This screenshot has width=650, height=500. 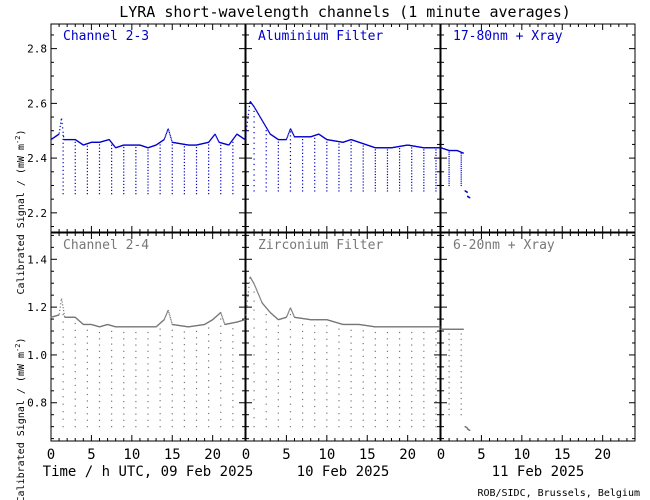 What do you see at coordinates (37, 403) in the screenshot?
I see `y-tick-label: 0.8` at bounding box center [37, 403].